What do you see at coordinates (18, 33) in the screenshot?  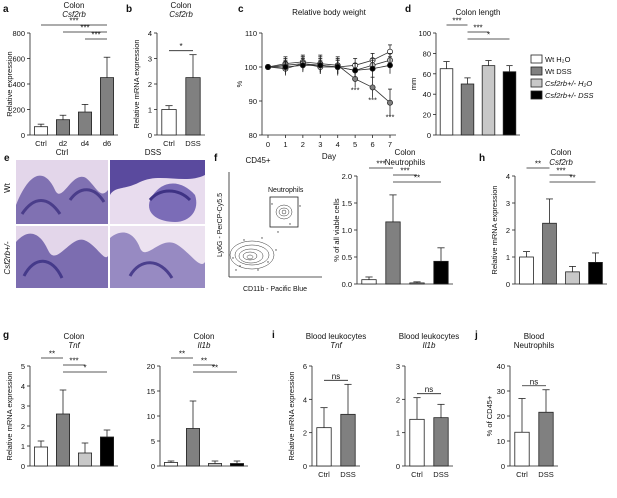 I see `chart-a-y-tick-label-4: 800` at bounding box center [18, 33].